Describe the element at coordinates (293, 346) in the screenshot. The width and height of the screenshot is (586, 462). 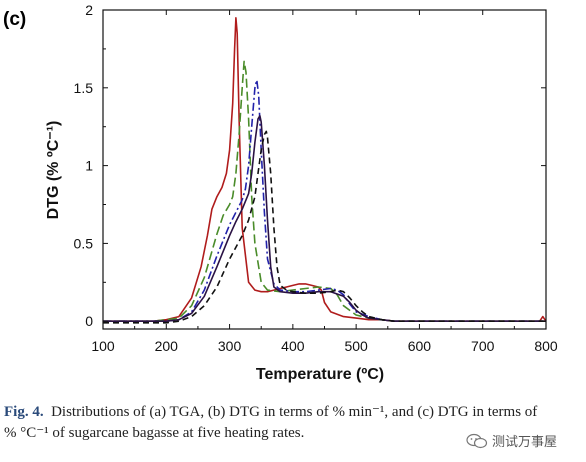
I see `x-tick-label: 400` at that location.